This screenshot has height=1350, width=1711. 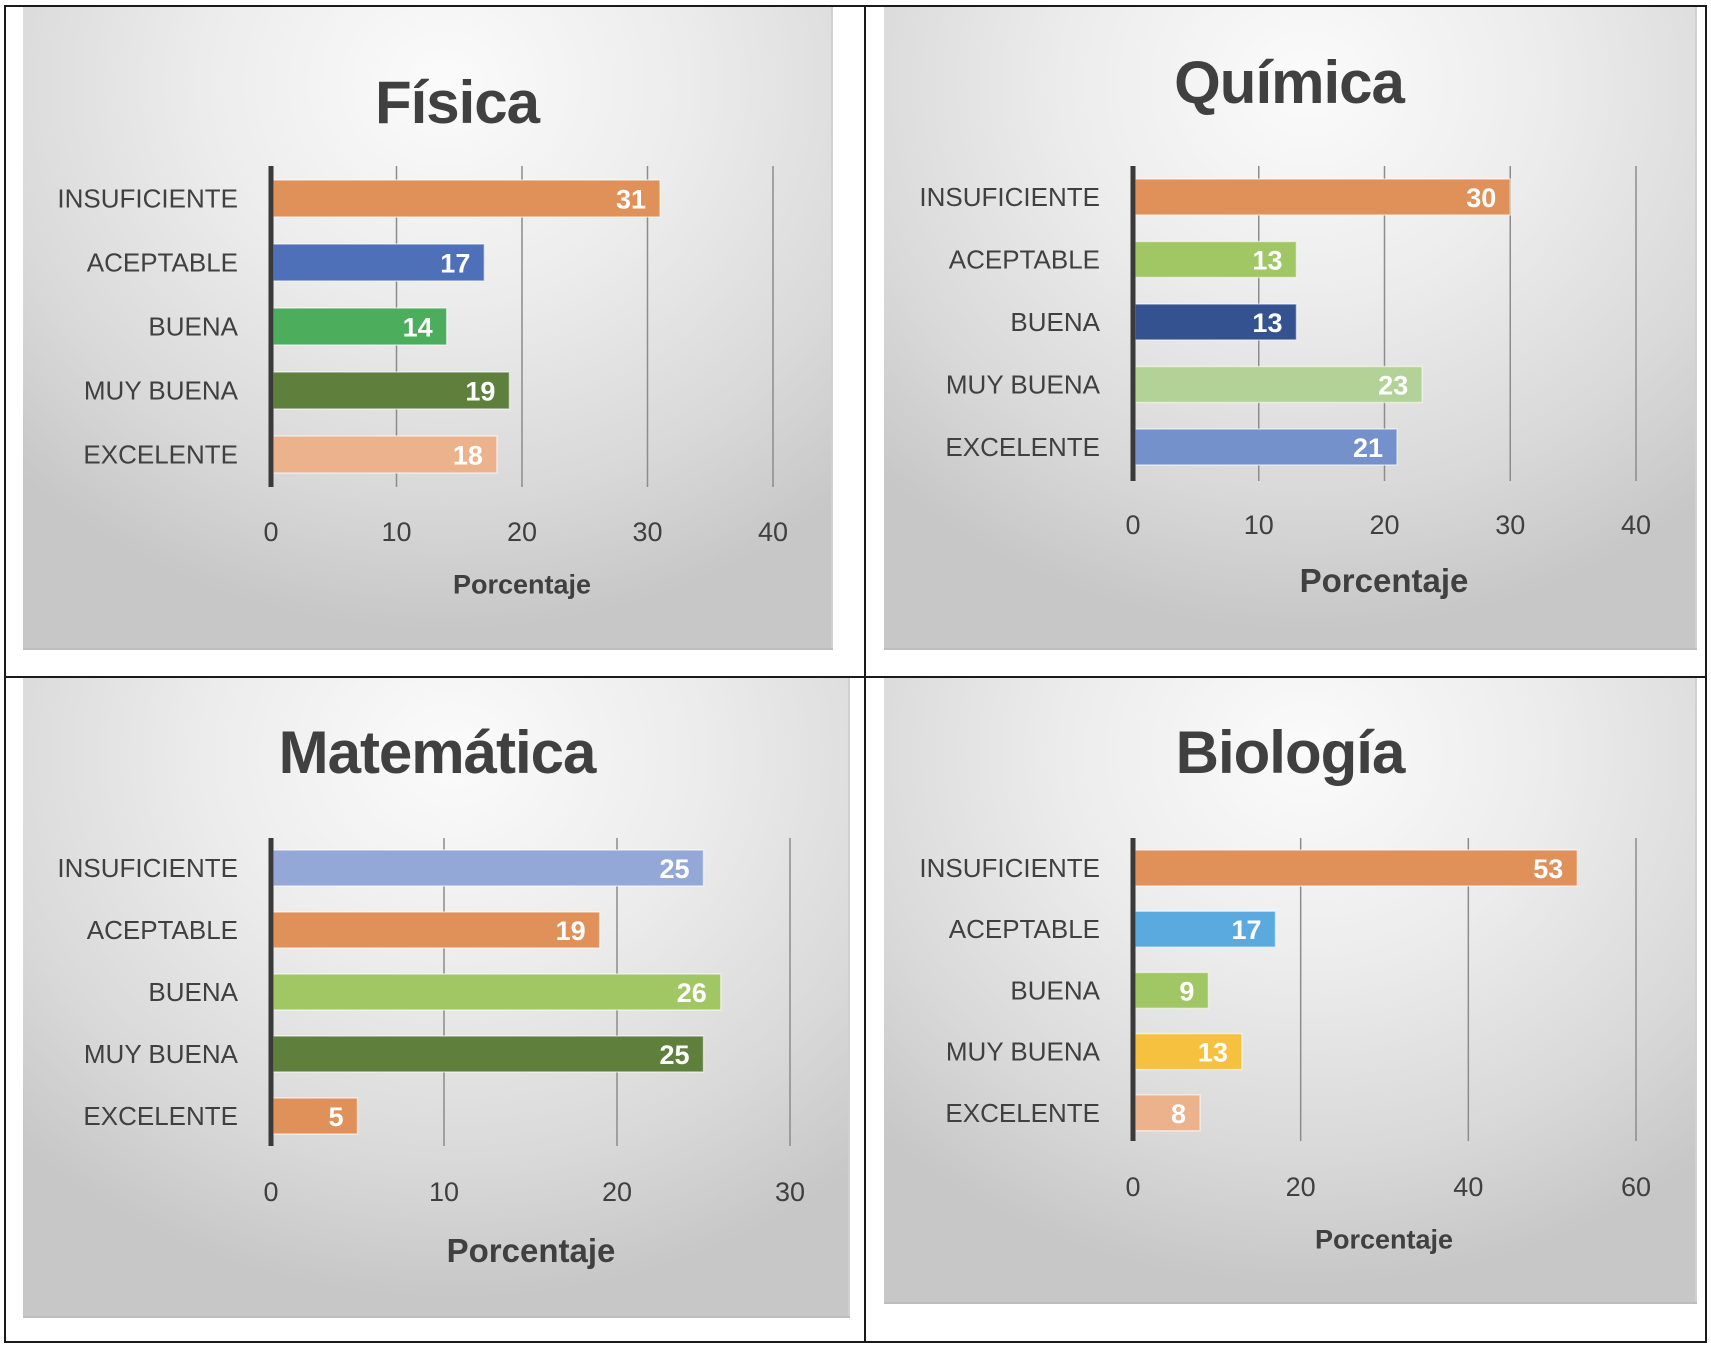 I want to click on data-label: 14, so click(x=418, y=328).